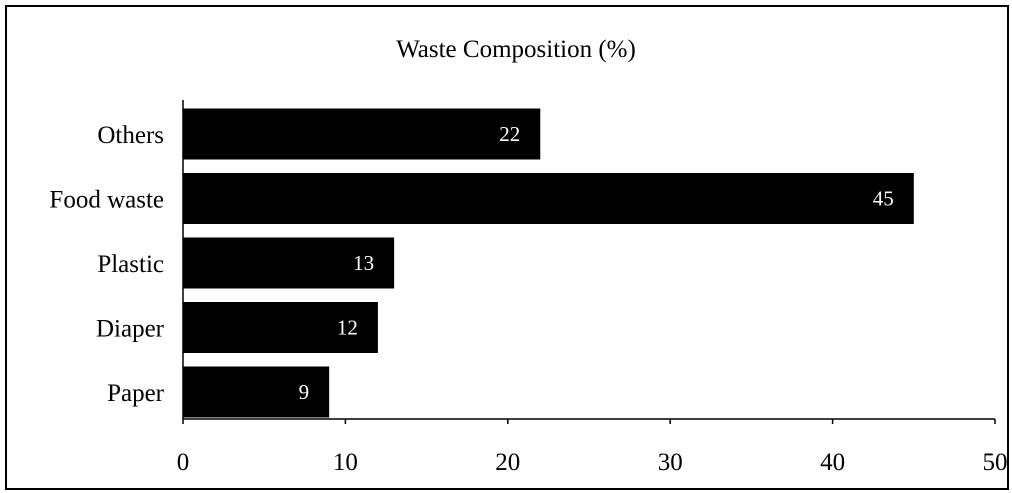 The image size is (1012, 493). What do you see at coordinates (280, 327) in the screenshot?
I see `bar-diaper` at bounding box center [280, 327].